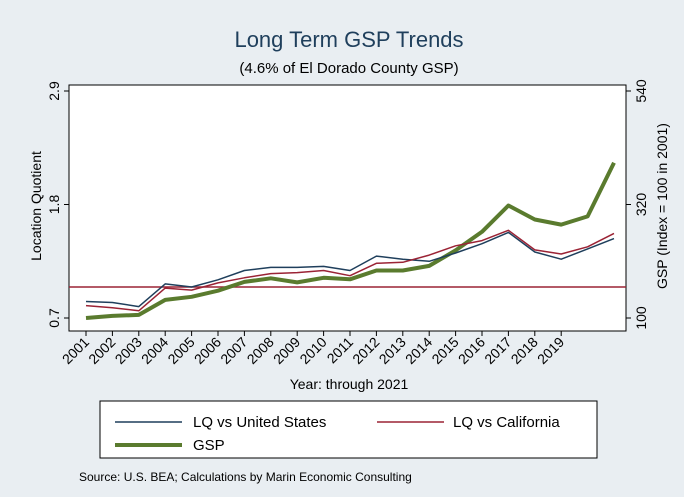  What do you see at coordinates (75, 350) in the screenshot?
I see `x-tick-label: 2001` at bounding box center [75, 350].